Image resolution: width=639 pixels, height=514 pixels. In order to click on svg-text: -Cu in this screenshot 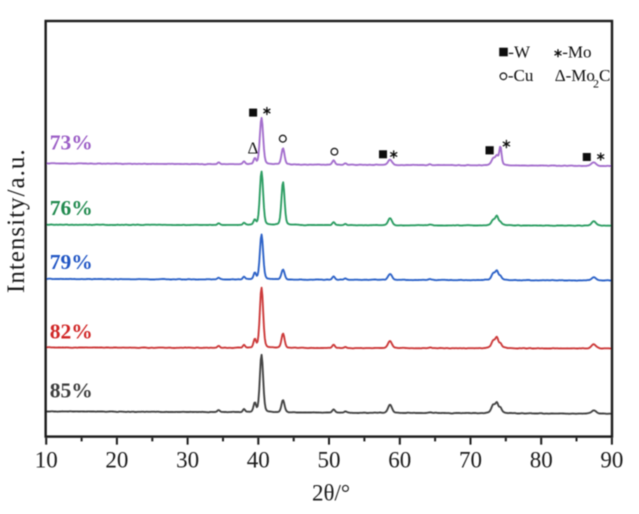, I will do `click(521, 75)`.